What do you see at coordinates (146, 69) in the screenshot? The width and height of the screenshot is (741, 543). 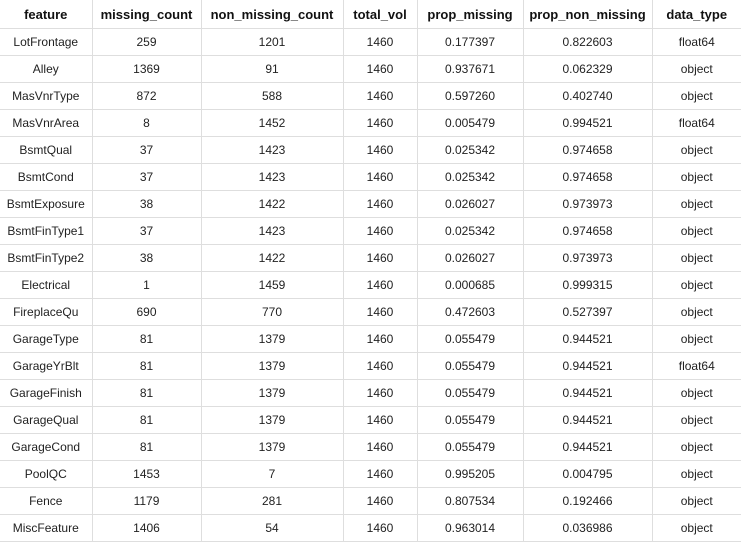 I see `cell-missing-count: 1369` at bounding box center [146, 69].